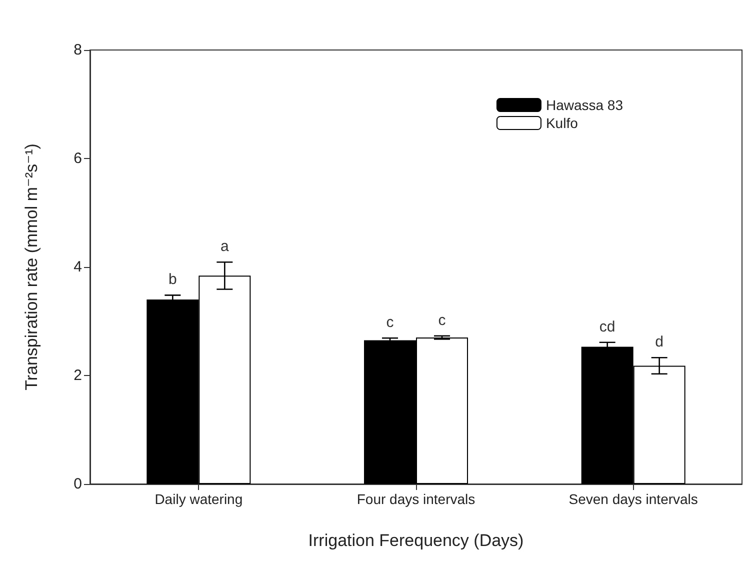  What do you see at coordinates (562, 123) in the screenshot?
I see `legend-label: Kulfo` at bounding box center [562, 123].